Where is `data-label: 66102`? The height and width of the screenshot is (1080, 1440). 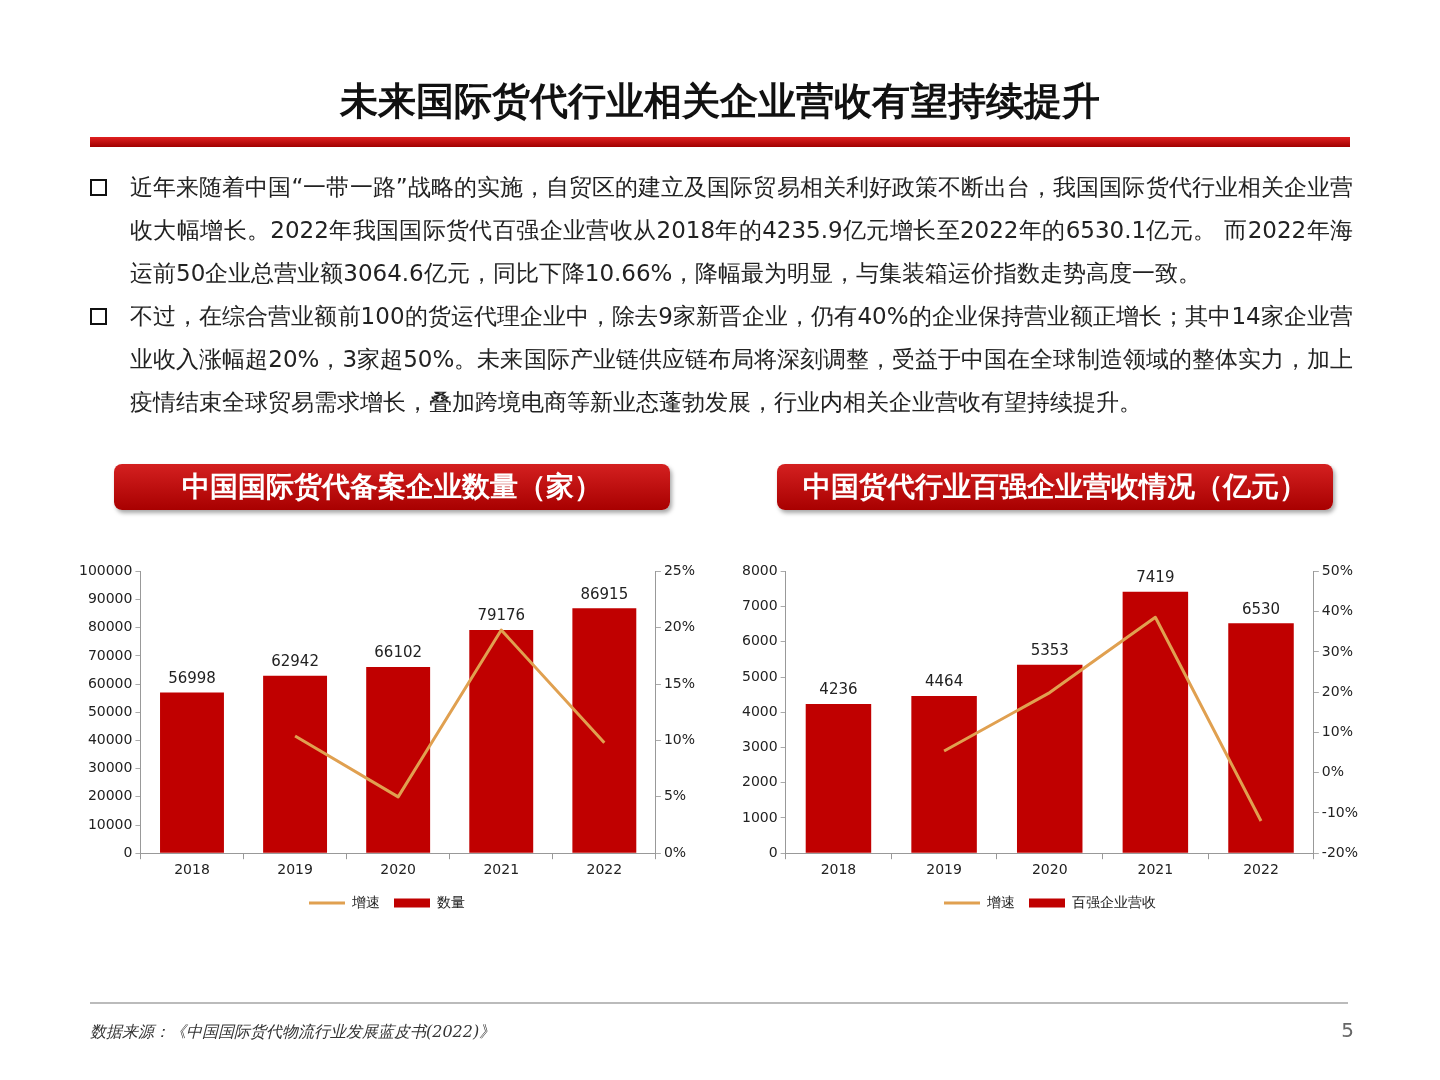
data-label: 66102 is located at coordinates (398, 652).